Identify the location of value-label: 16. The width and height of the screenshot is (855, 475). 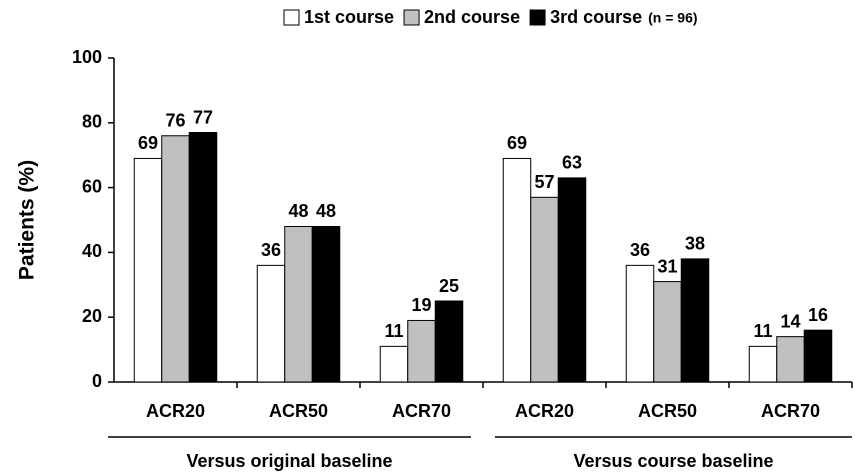
(818, 315).